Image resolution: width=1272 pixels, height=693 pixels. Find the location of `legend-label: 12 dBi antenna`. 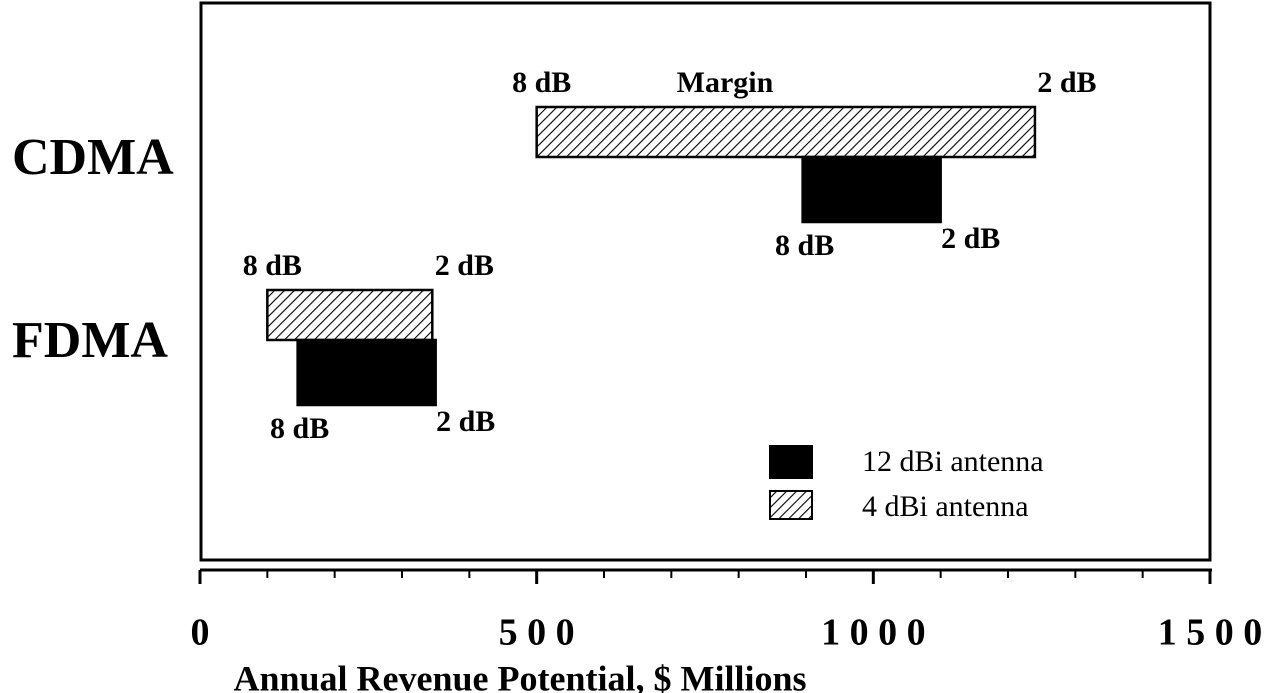

legend-label: 12 dBi antenna is located at coordinates (953, 461).